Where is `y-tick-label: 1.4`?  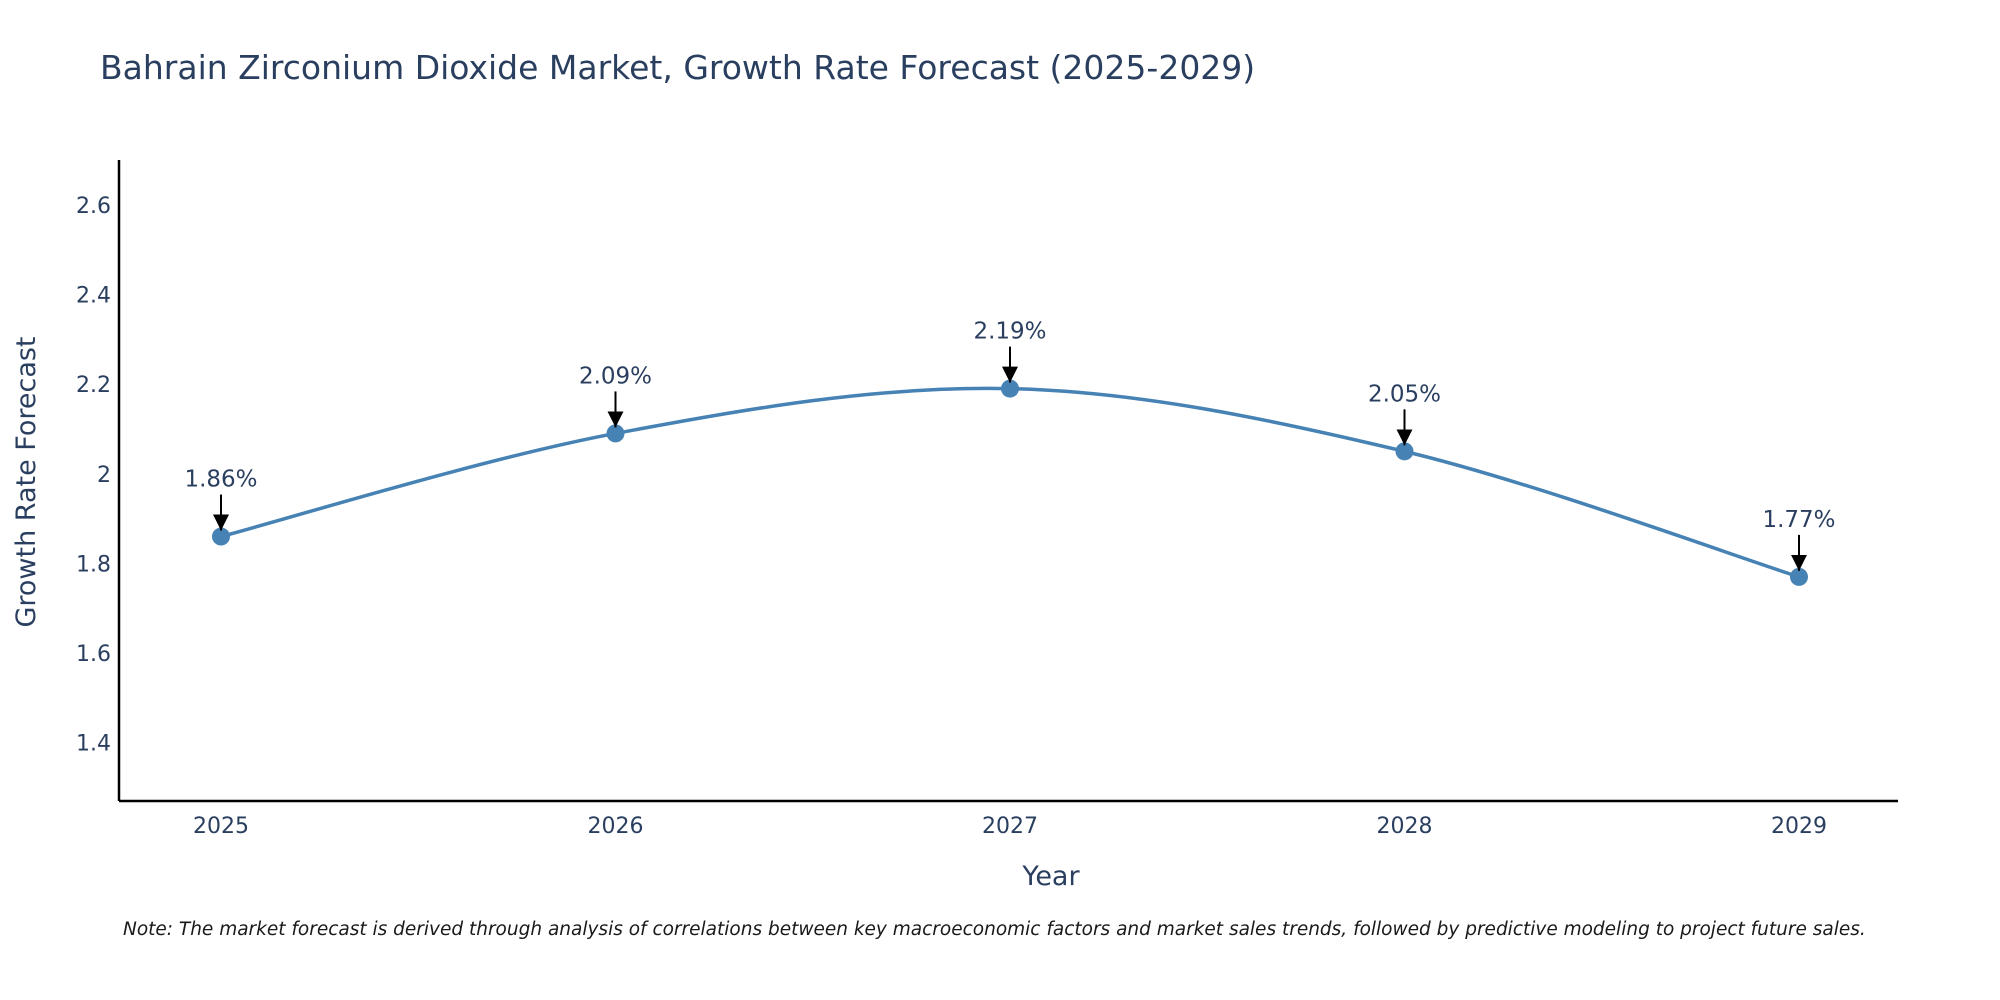 y-tick-label: 1.4 is located at coordinates (93, 744).